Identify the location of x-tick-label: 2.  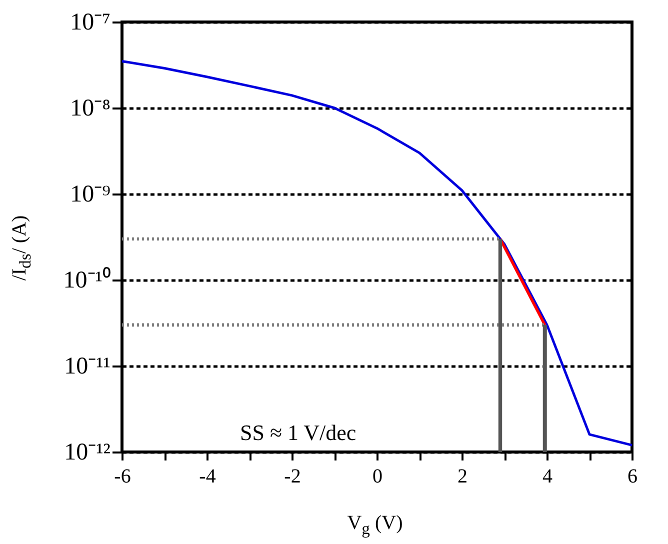
(463, 477).